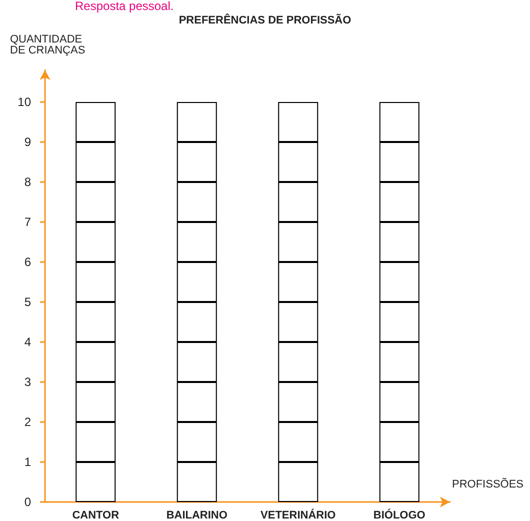 This screenshot has height=521, width=530. What do you see at coordinates (28, 302) in the screenshot?
I see `y-tick-label: 5` at bounding box center [28, 302].